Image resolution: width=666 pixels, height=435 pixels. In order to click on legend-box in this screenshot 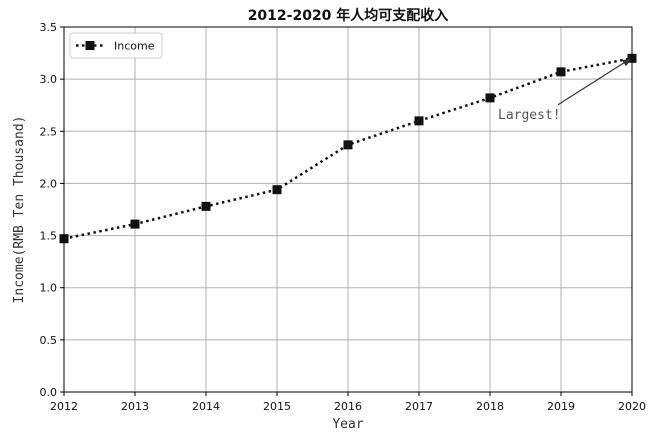, I will do `click(116, 45)`.